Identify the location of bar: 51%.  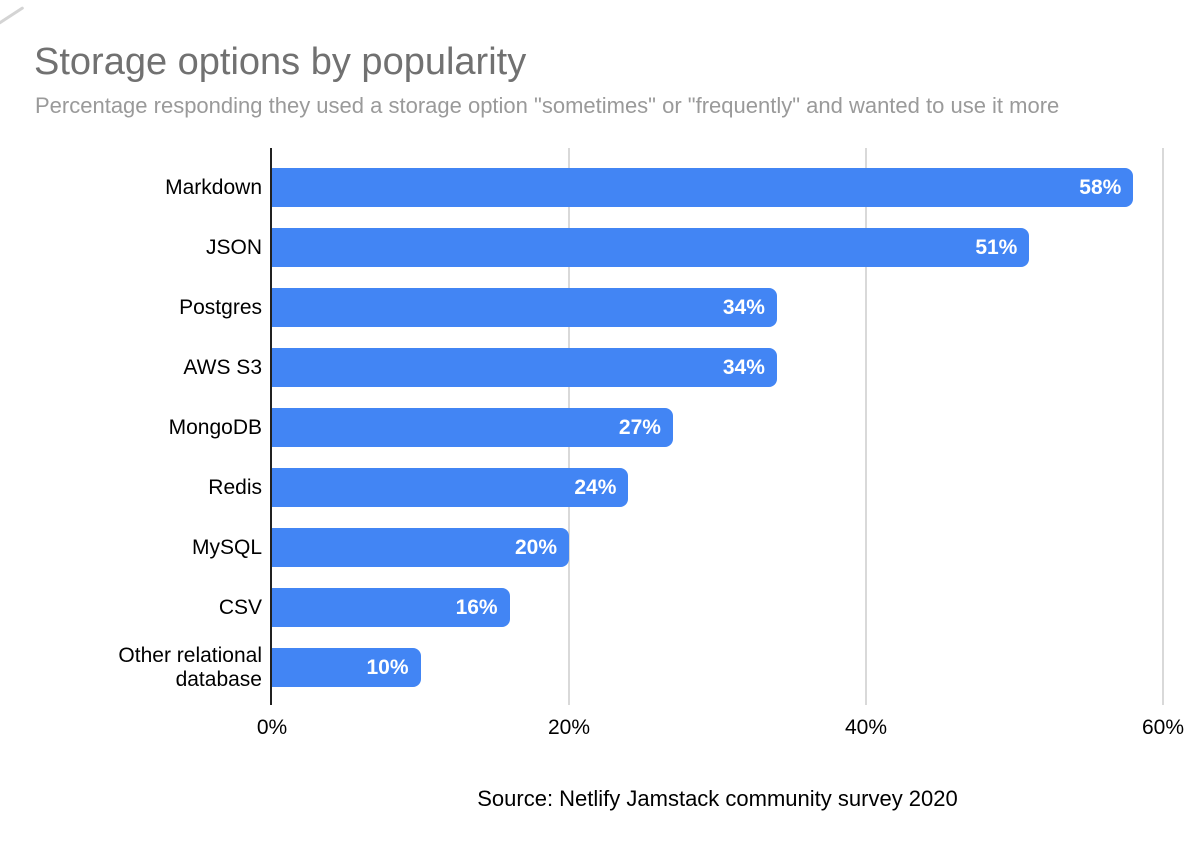
(651, 247).